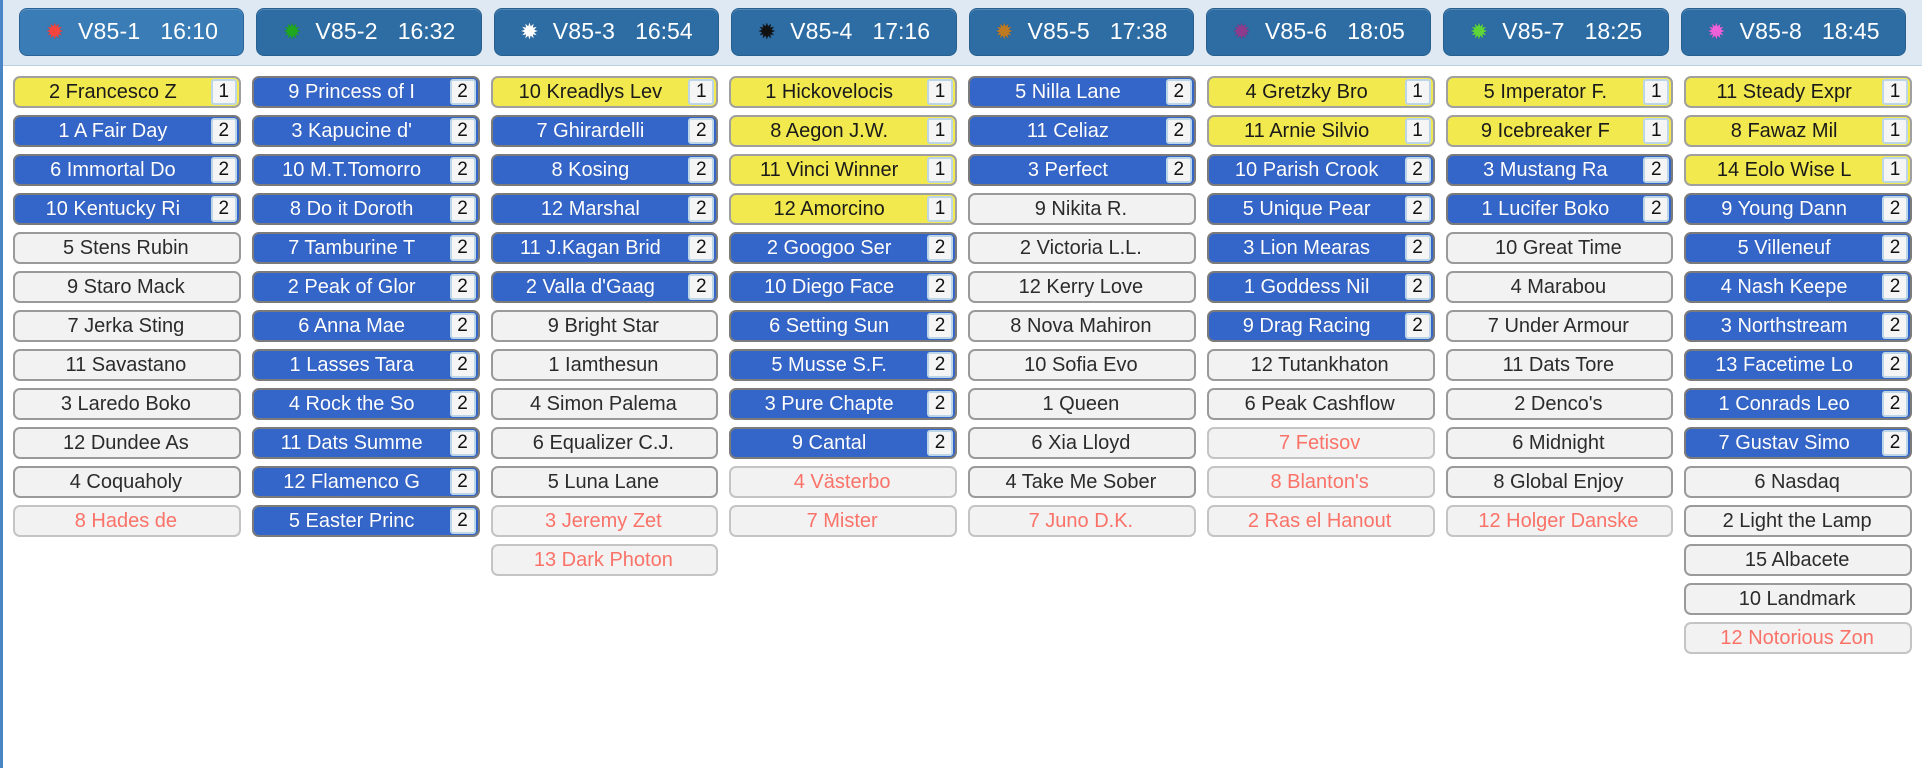 The image size is (1922, 768). Describe the element at coordinates (1320, 482) in the screenshot. I see `horse-row: 8 Blanton's` at that location.